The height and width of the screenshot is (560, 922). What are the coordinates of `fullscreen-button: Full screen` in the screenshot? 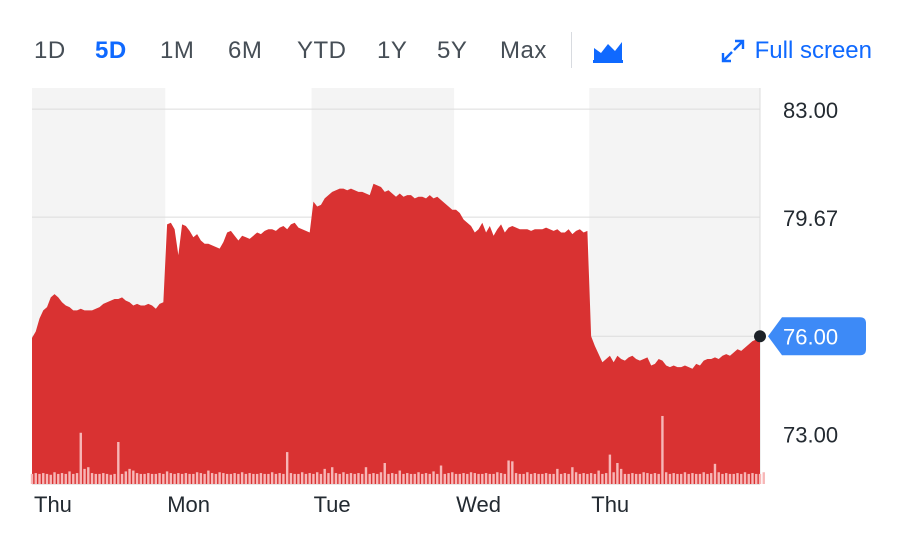 It's located at (796, 51).